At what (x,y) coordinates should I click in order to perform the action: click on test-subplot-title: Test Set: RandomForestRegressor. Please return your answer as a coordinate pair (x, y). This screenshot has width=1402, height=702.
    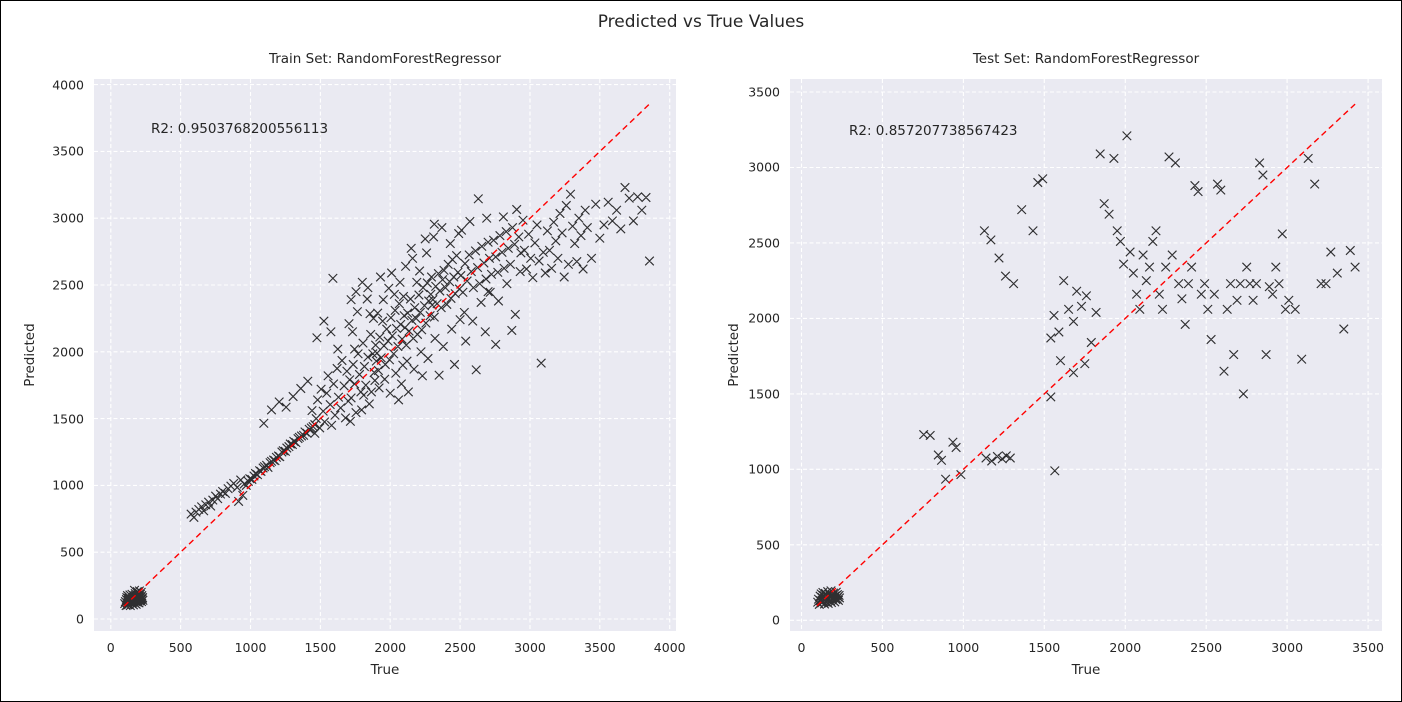
    Looking at the image, I should click on (1086, 59).